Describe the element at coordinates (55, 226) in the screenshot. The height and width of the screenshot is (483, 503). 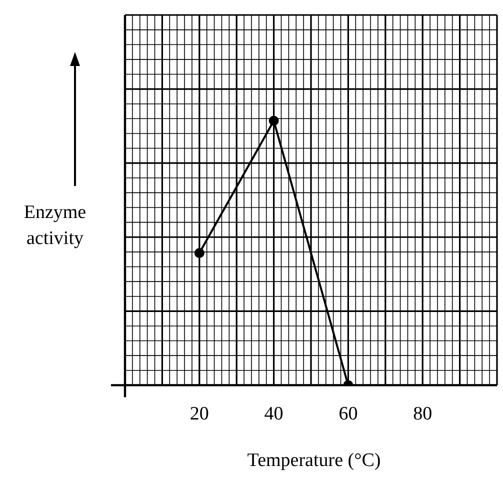
I see `y-axis-title: Enzyme activity` at that location.